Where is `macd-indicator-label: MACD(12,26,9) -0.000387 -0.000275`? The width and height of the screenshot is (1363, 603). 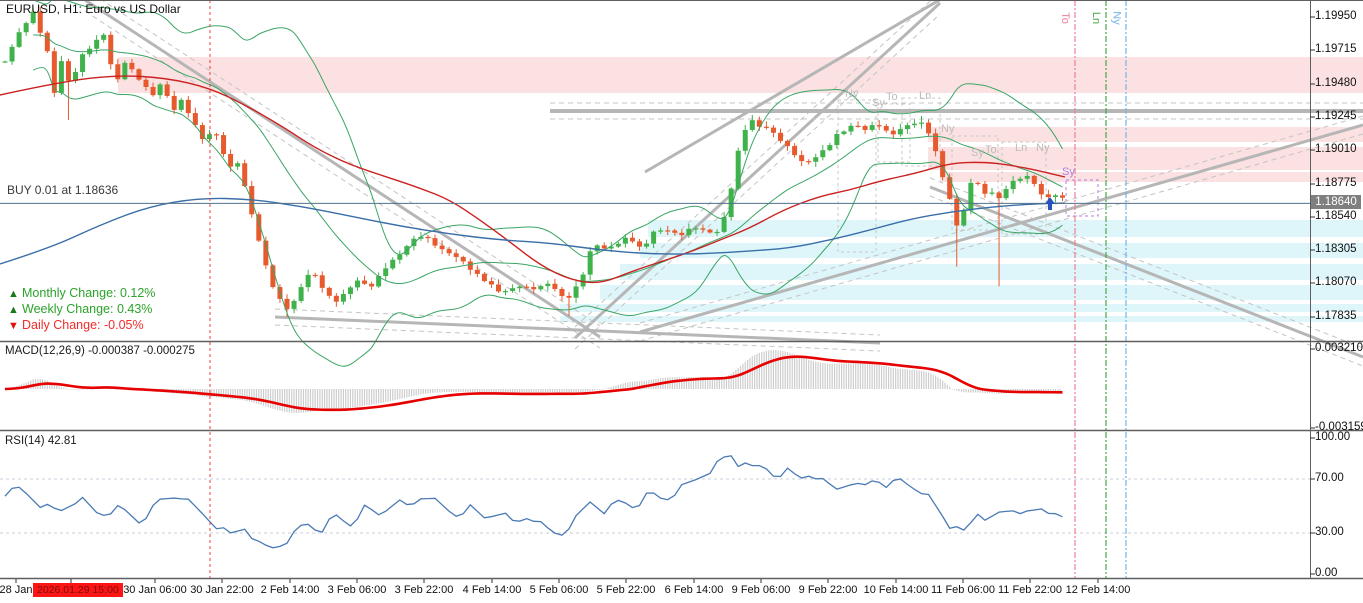
macd-indicator-label: MACD(12,26,9) -0.000387 -0.000275 is located at coordinates (100, 351).